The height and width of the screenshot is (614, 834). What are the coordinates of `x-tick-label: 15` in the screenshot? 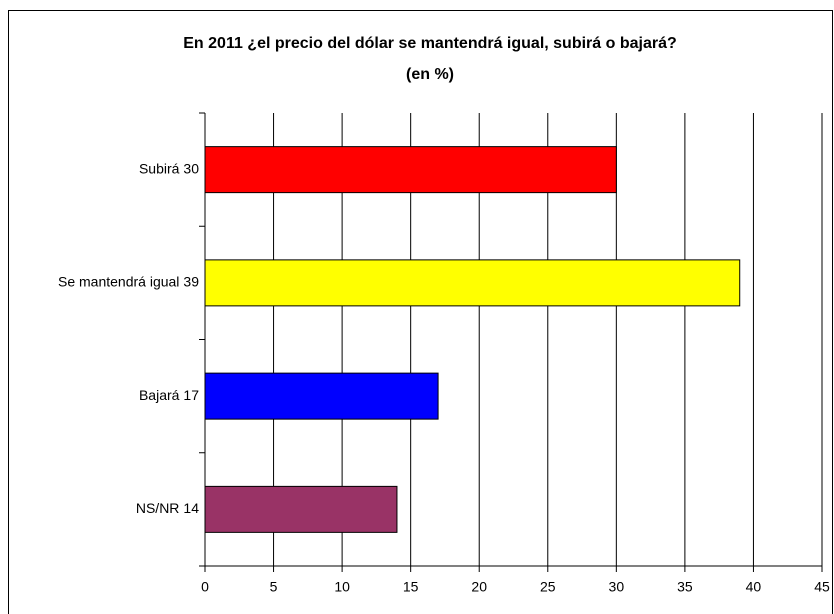 It's located at (411, 587).